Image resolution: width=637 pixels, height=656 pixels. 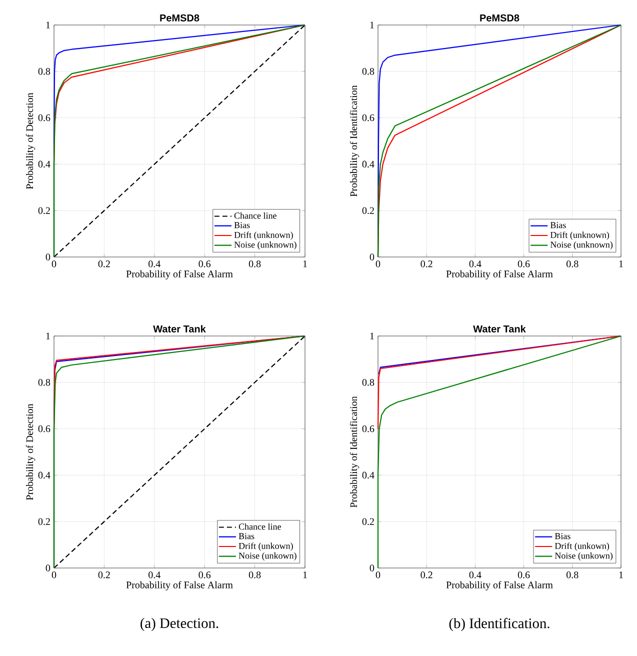 What do you see at coordinates (499, 625) in the screenshot?
I see `text: (b) Identification.` at bounding box center [499, 625].